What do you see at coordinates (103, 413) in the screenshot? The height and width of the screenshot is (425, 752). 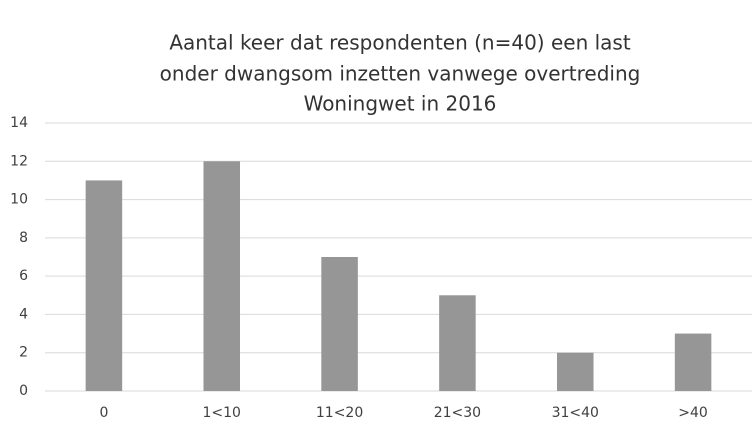 I see `x-tick-label: 0` at bounding box center [103, 413].